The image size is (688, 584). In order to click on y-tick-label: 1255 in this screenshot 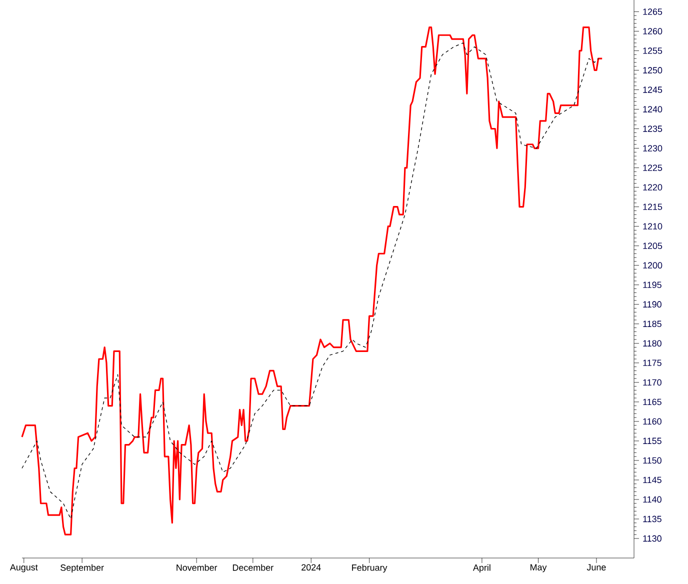, I will do `click(652, 51)`.